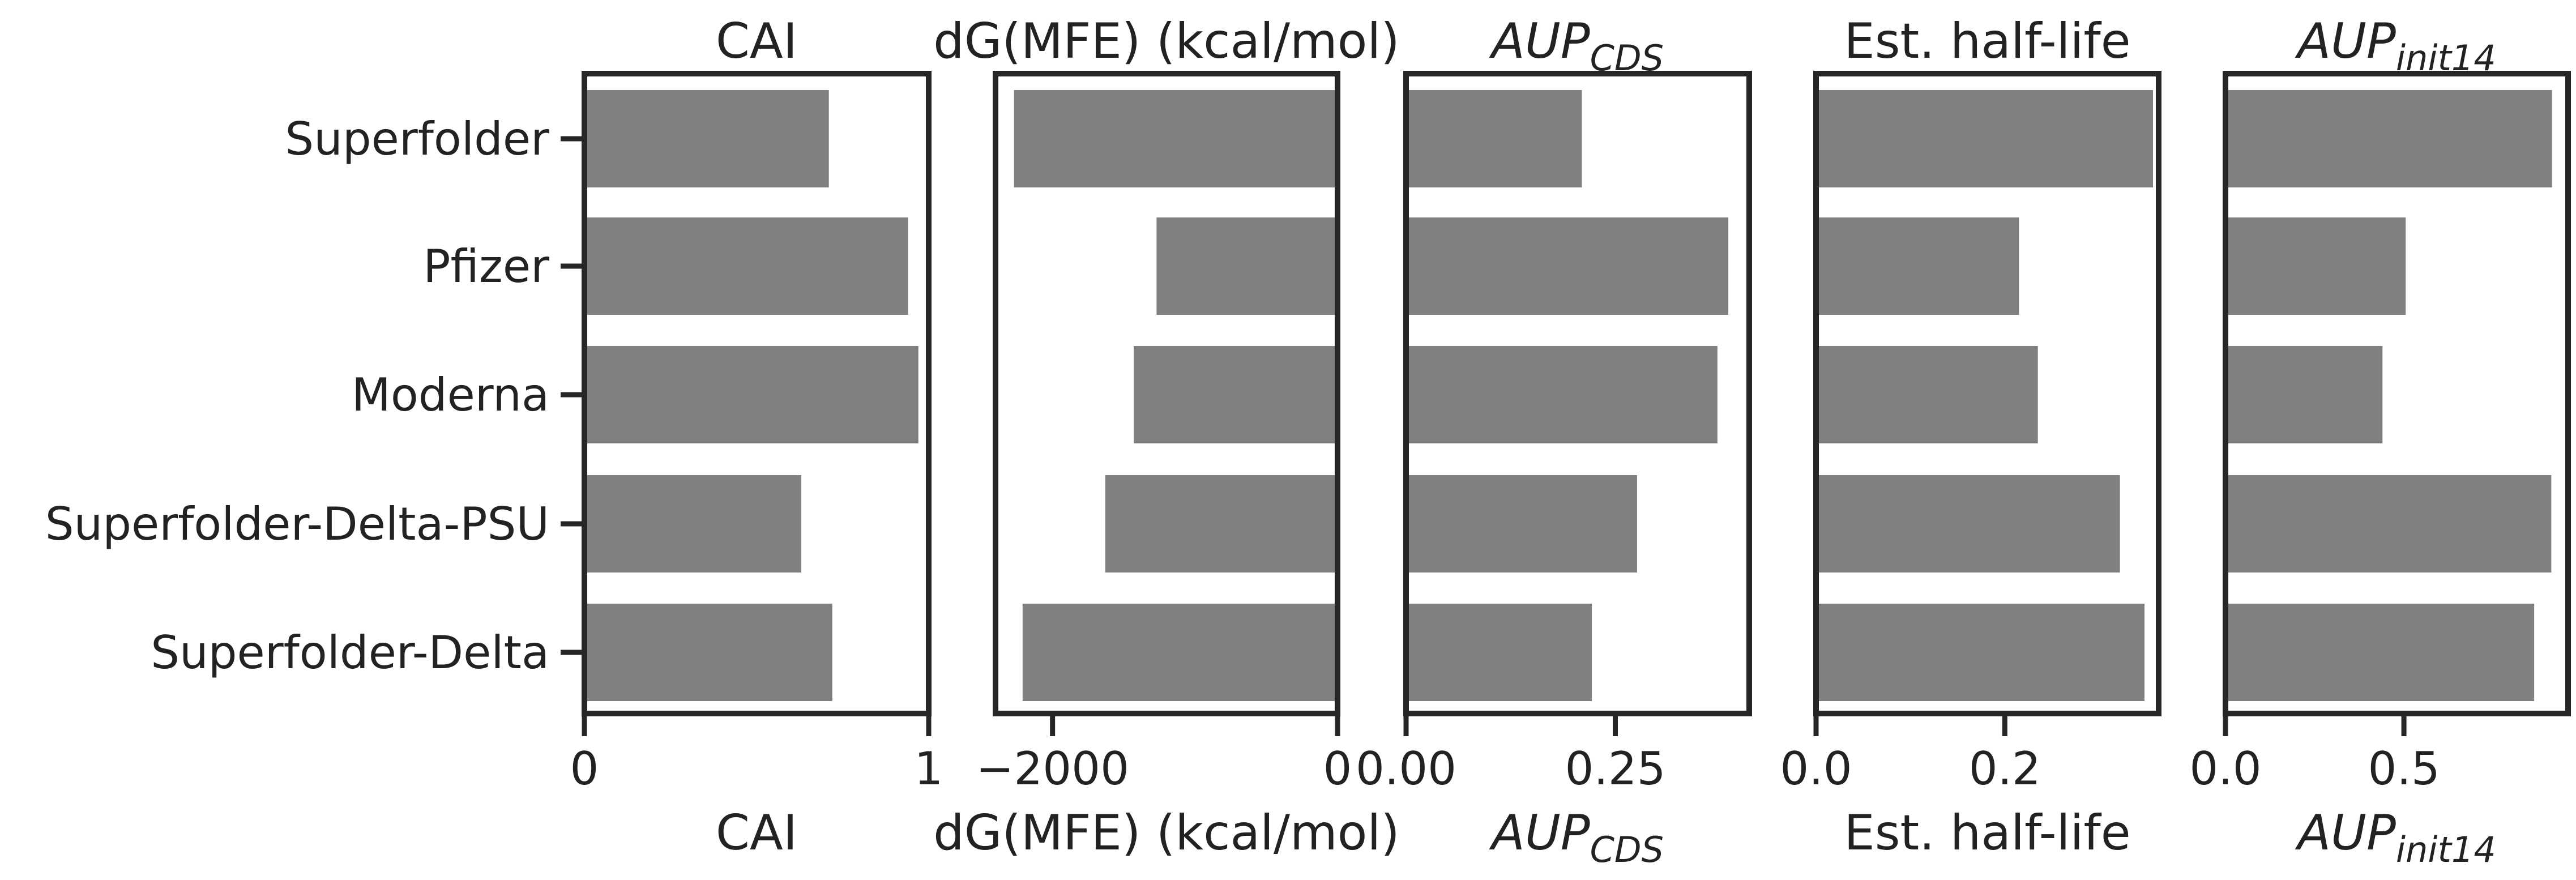  Describe the element at coordinates (350, 652) in the screenshot. I see `category-label: Superfolder-Delta` at that location.